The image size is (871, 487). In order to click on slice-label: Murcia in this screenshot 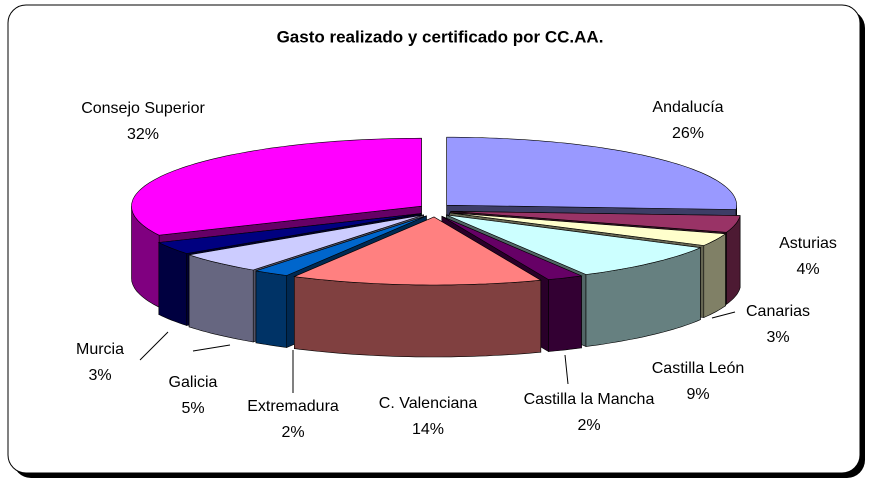, I will do `click(100, 349)`.